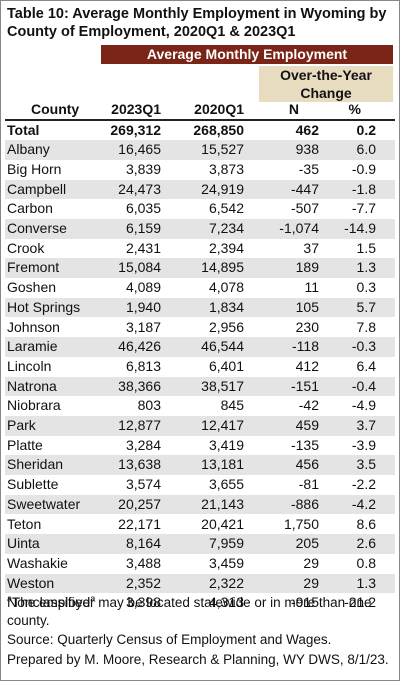  What do you see at coordinates (354, 109) in the screenshot?
I see `column-header: %` at bounding box center [354, 109].